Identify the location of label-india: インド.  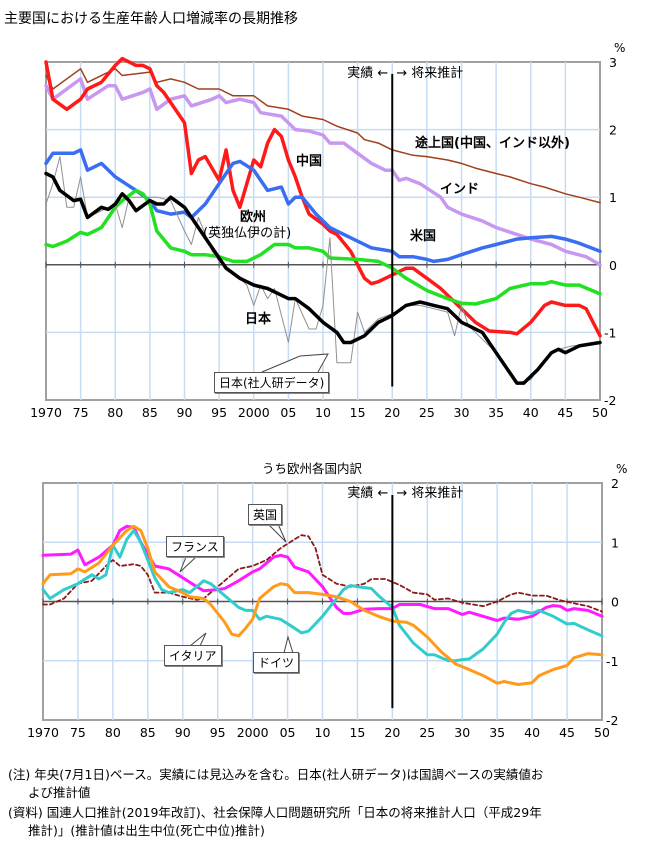
(460, 189).